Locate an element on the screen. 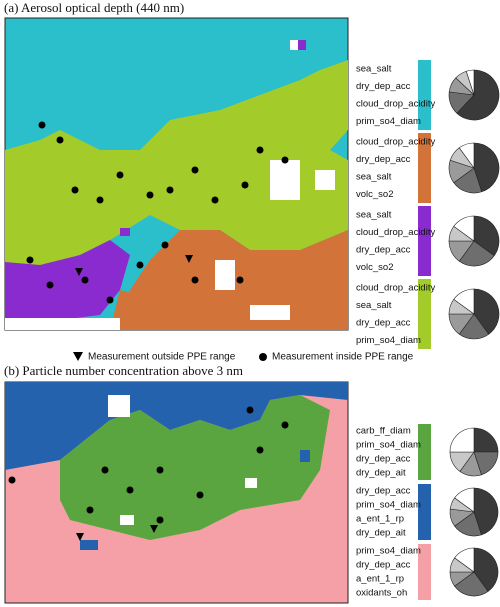  legend-text: Measurement inside PPE range is located at coordinates (343, 357).